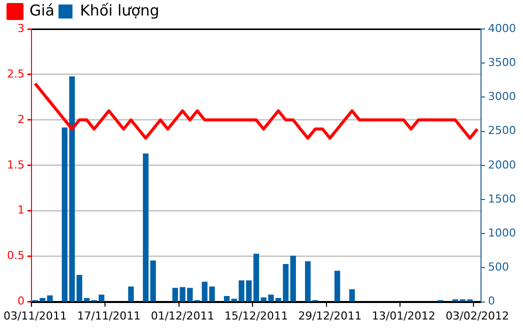 This screenshot has height=328, width=523. I want to click on x-tick-label: 03/11/2011, so click(35, 315).